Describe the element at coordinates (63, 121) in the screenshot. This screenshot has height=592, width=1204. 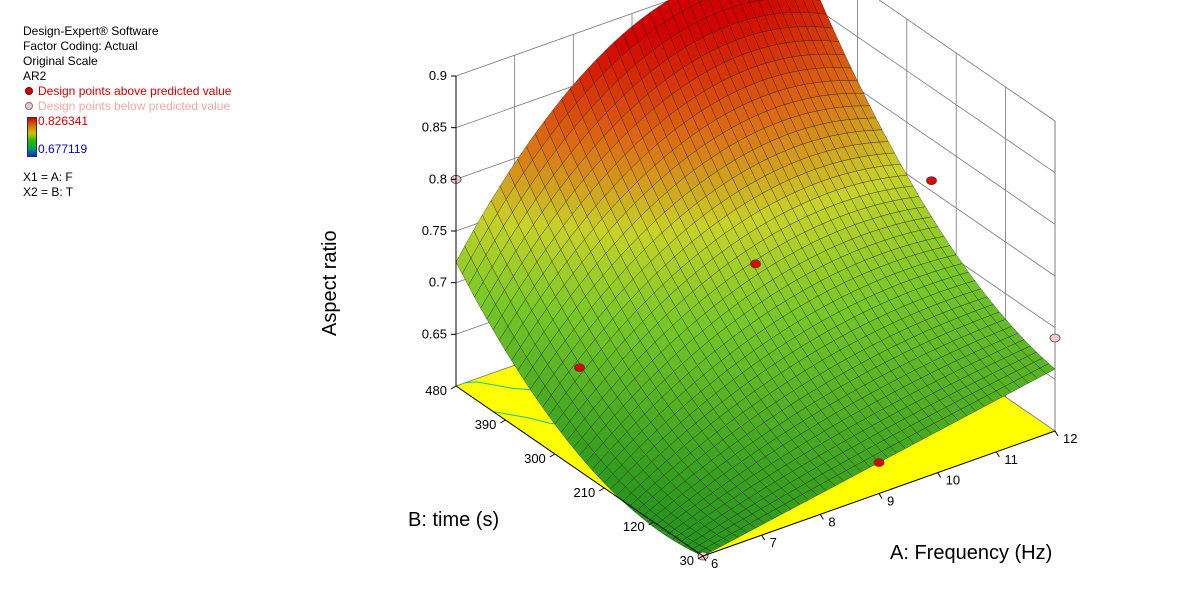
I see `color-max-label: 0.826341` at that location.